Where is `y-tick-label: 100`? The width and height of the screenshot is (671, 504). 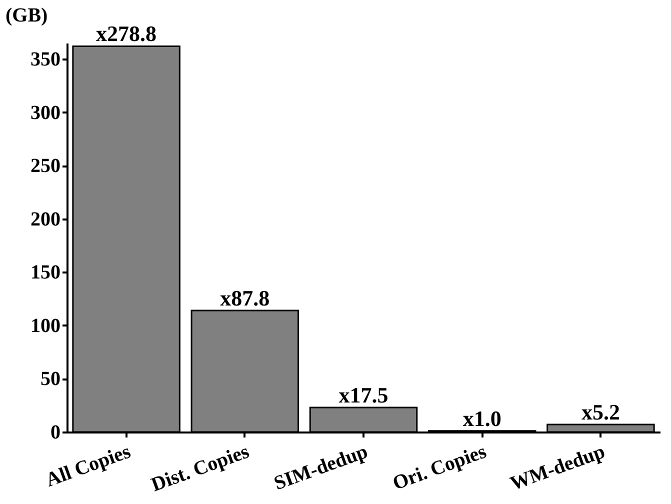
y-tick-label: 100 is located at coordinates (45, 325).